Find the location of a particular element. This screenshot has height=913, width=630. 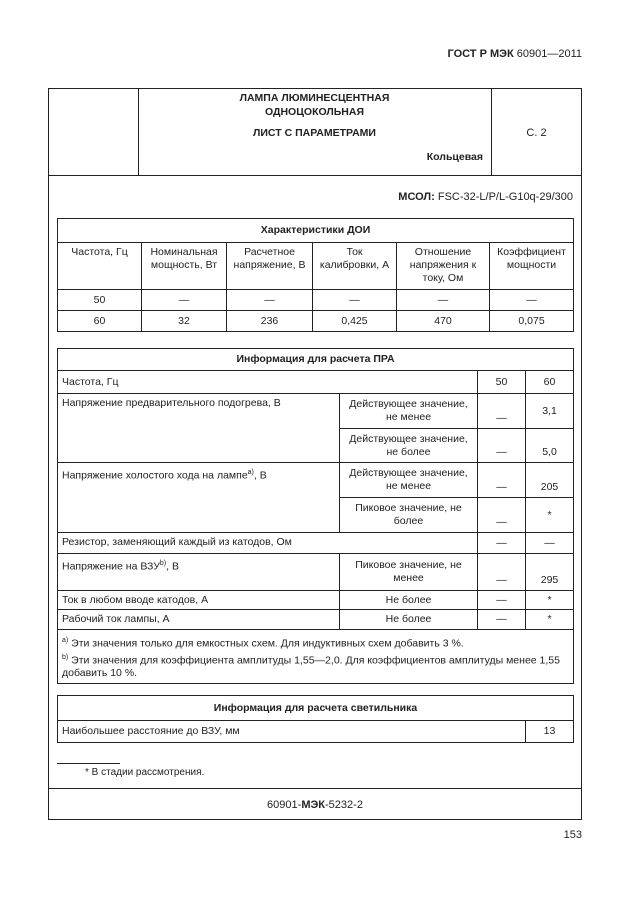

table-row: Рабочий ток лампы, А Не более — * is located at coordinates (316, 619).